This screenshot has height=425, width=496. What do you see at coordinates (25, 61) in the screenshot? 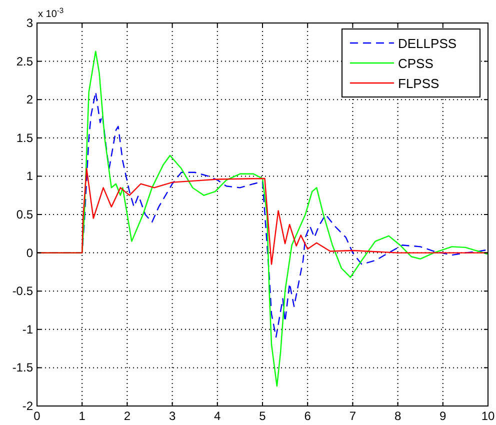
I see `y-tick-label: 2.5` at bounding box center [25, 61].